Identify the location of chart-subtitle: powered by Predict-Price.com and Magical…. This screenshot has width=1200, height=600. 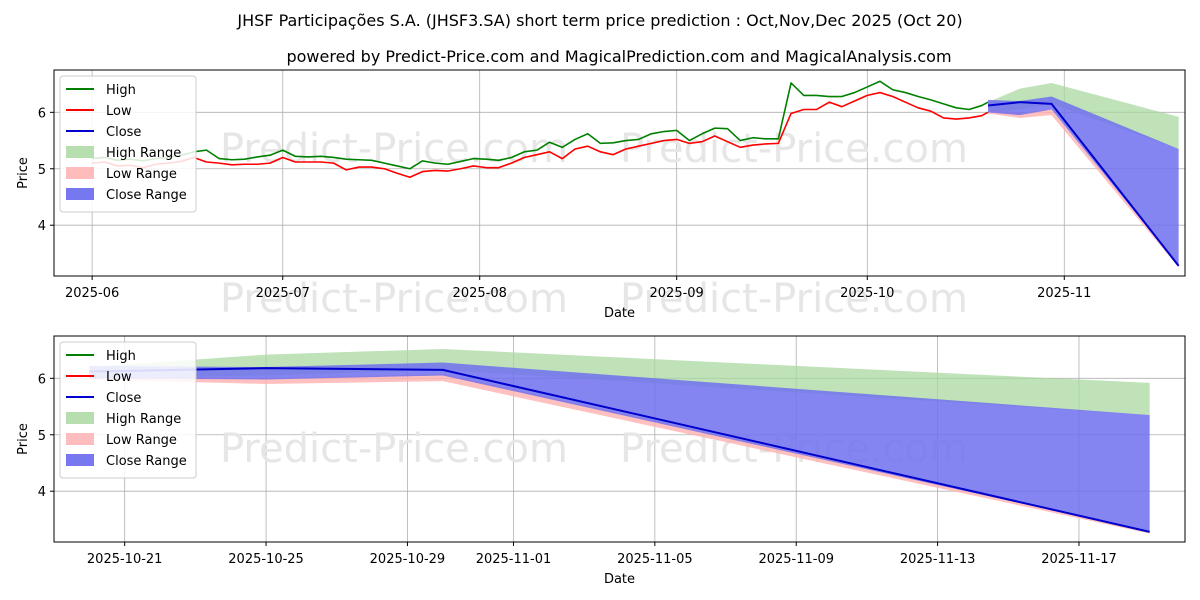
(618, 56).